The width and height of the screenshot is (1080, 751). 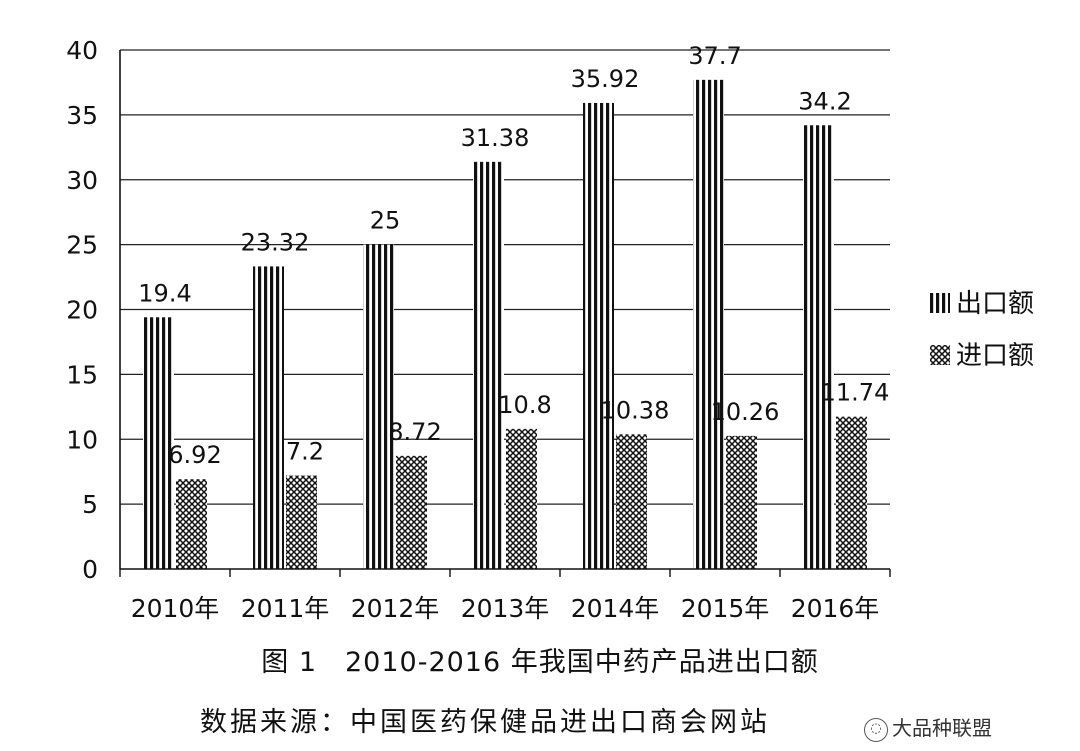 I want to click on legend-label-import: 进口额, so click(x=995, y=356).